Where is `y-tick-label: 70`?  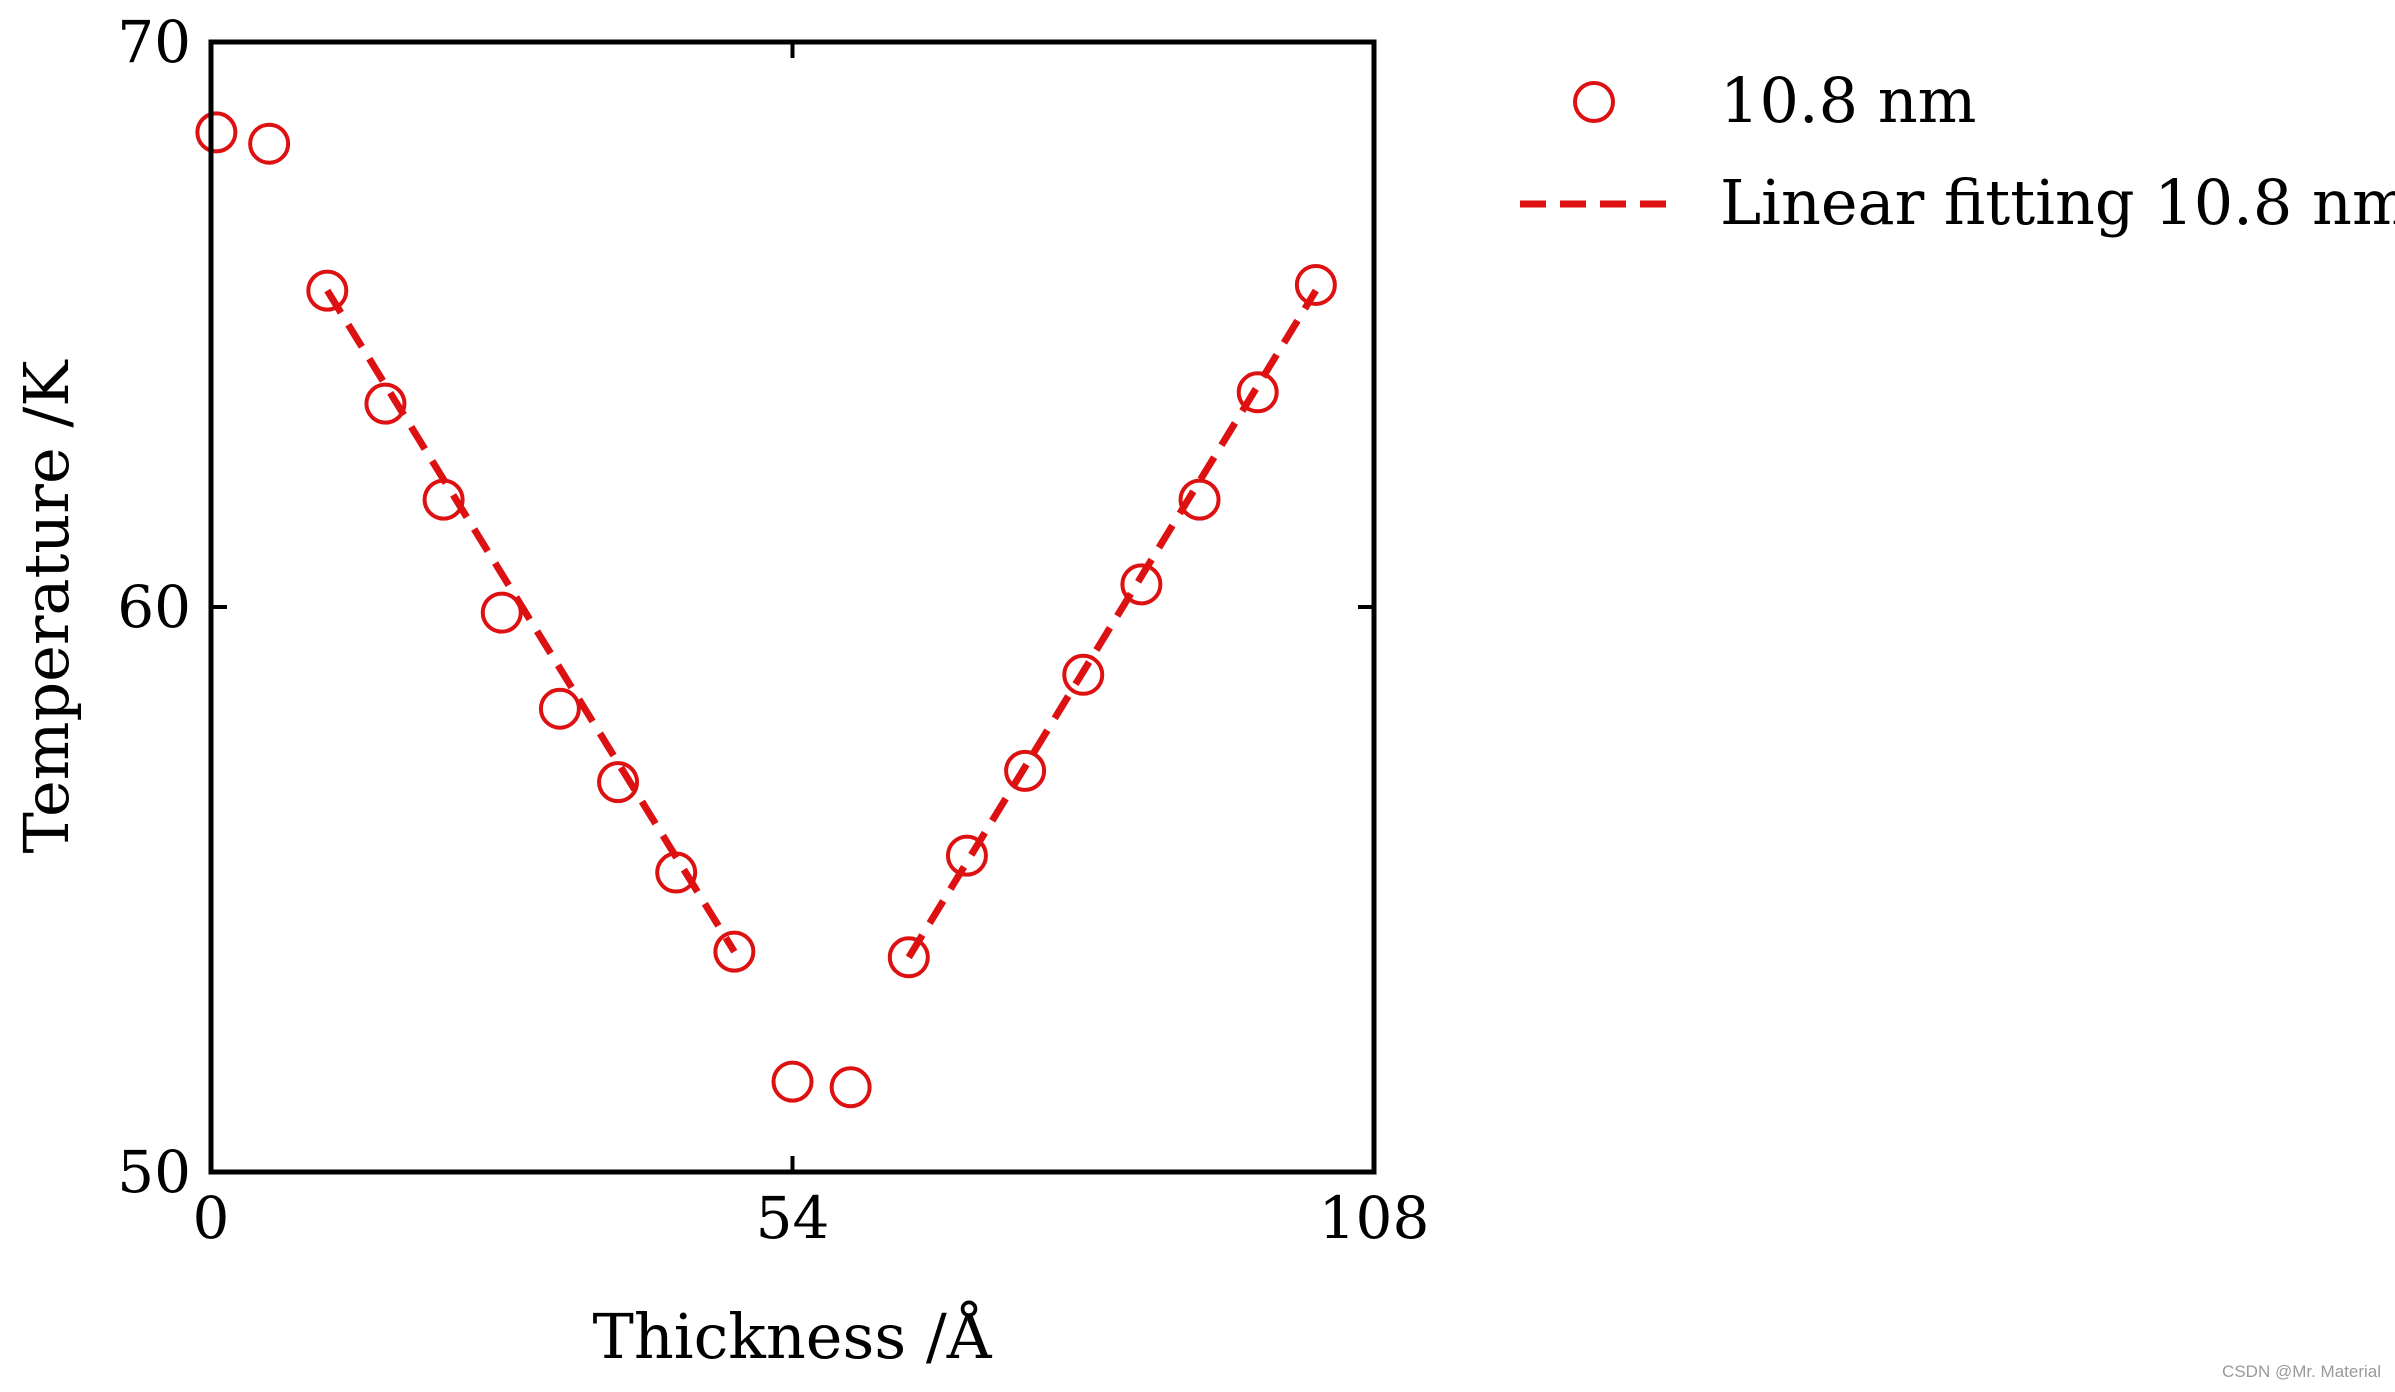
y-tick-label: 70 is located at coordinates (154, 42).